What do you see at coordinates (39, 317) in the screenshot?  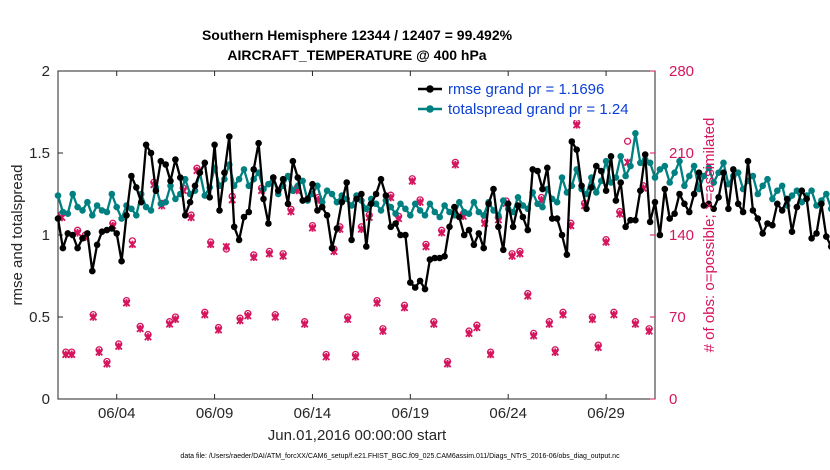 I see `y-tick-label: 0.5` at bounding box center [39, 317].